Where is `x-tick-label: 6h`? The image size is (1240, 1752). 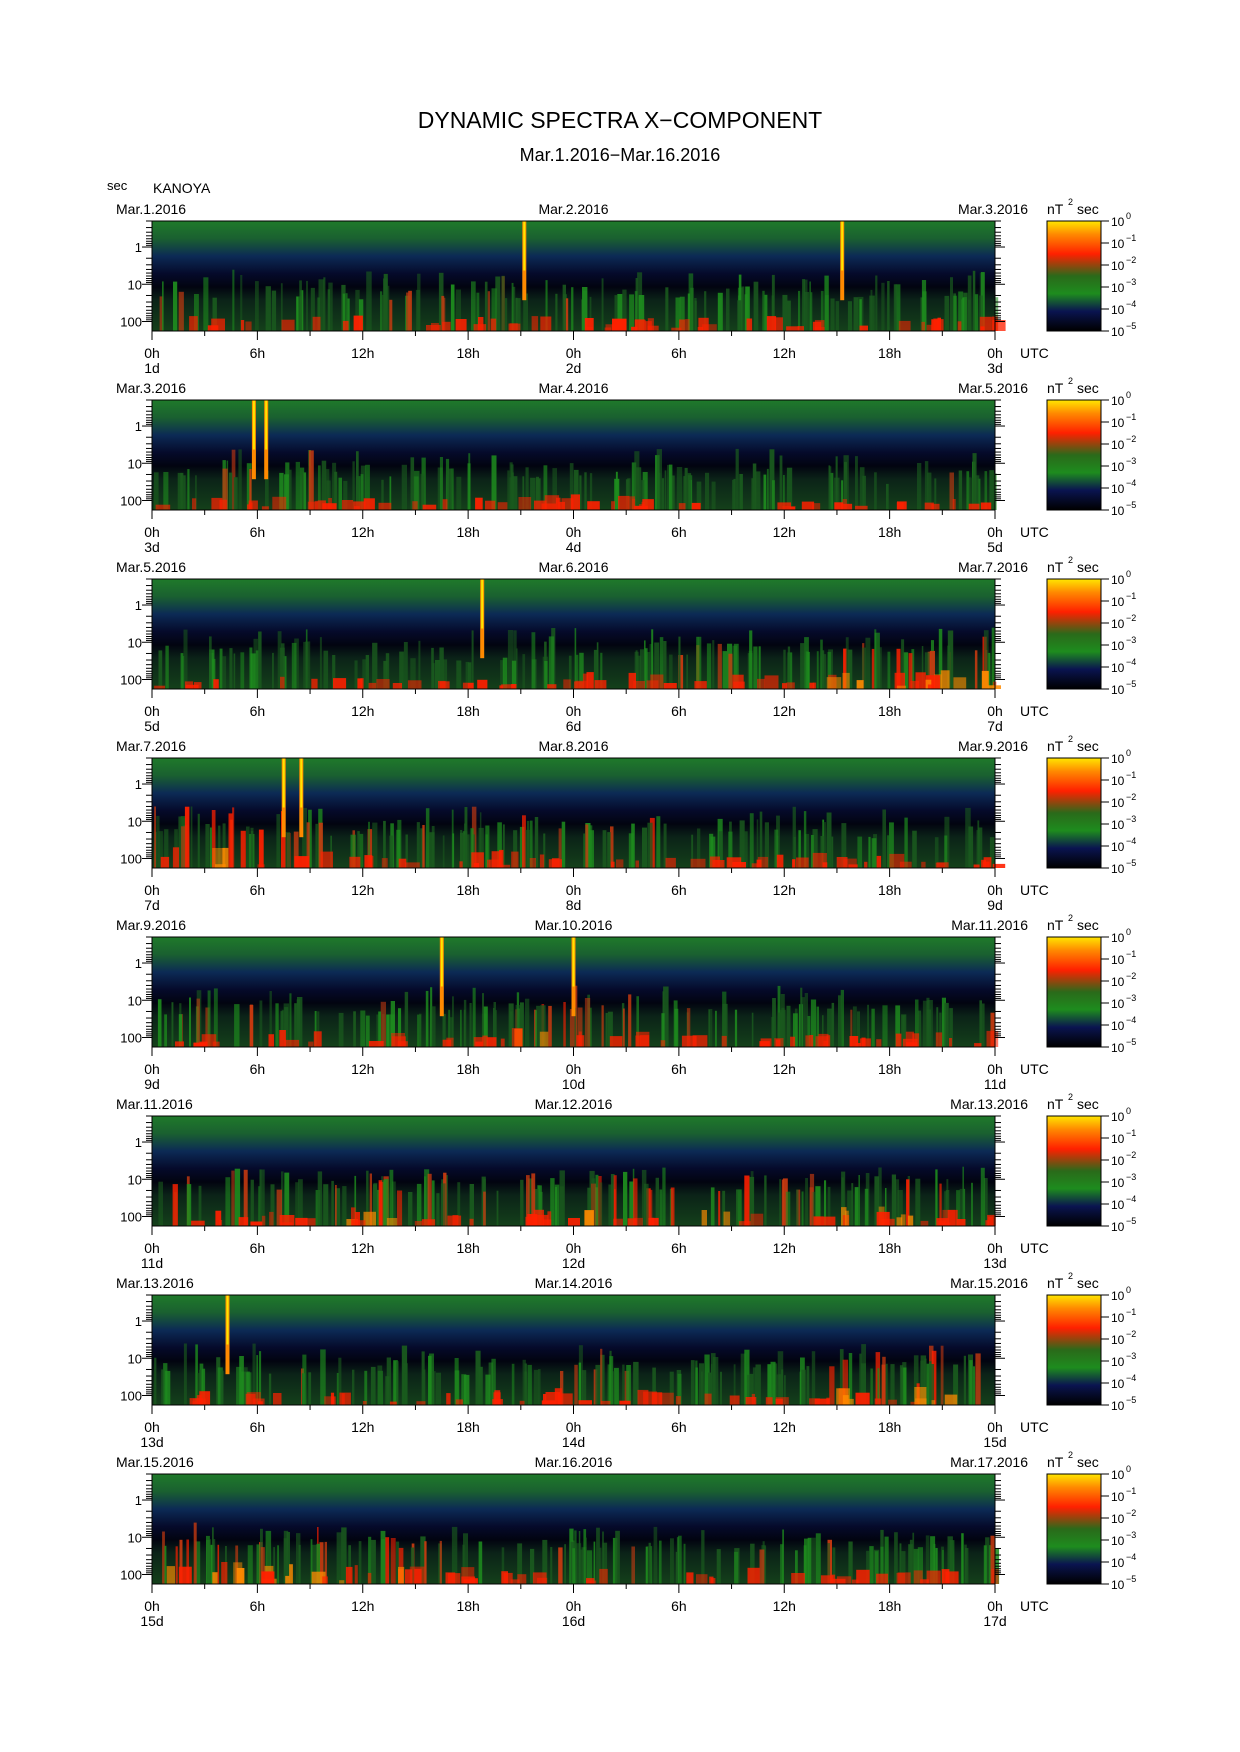 x-tick-label: 6h is located at coordinates (679, 890).